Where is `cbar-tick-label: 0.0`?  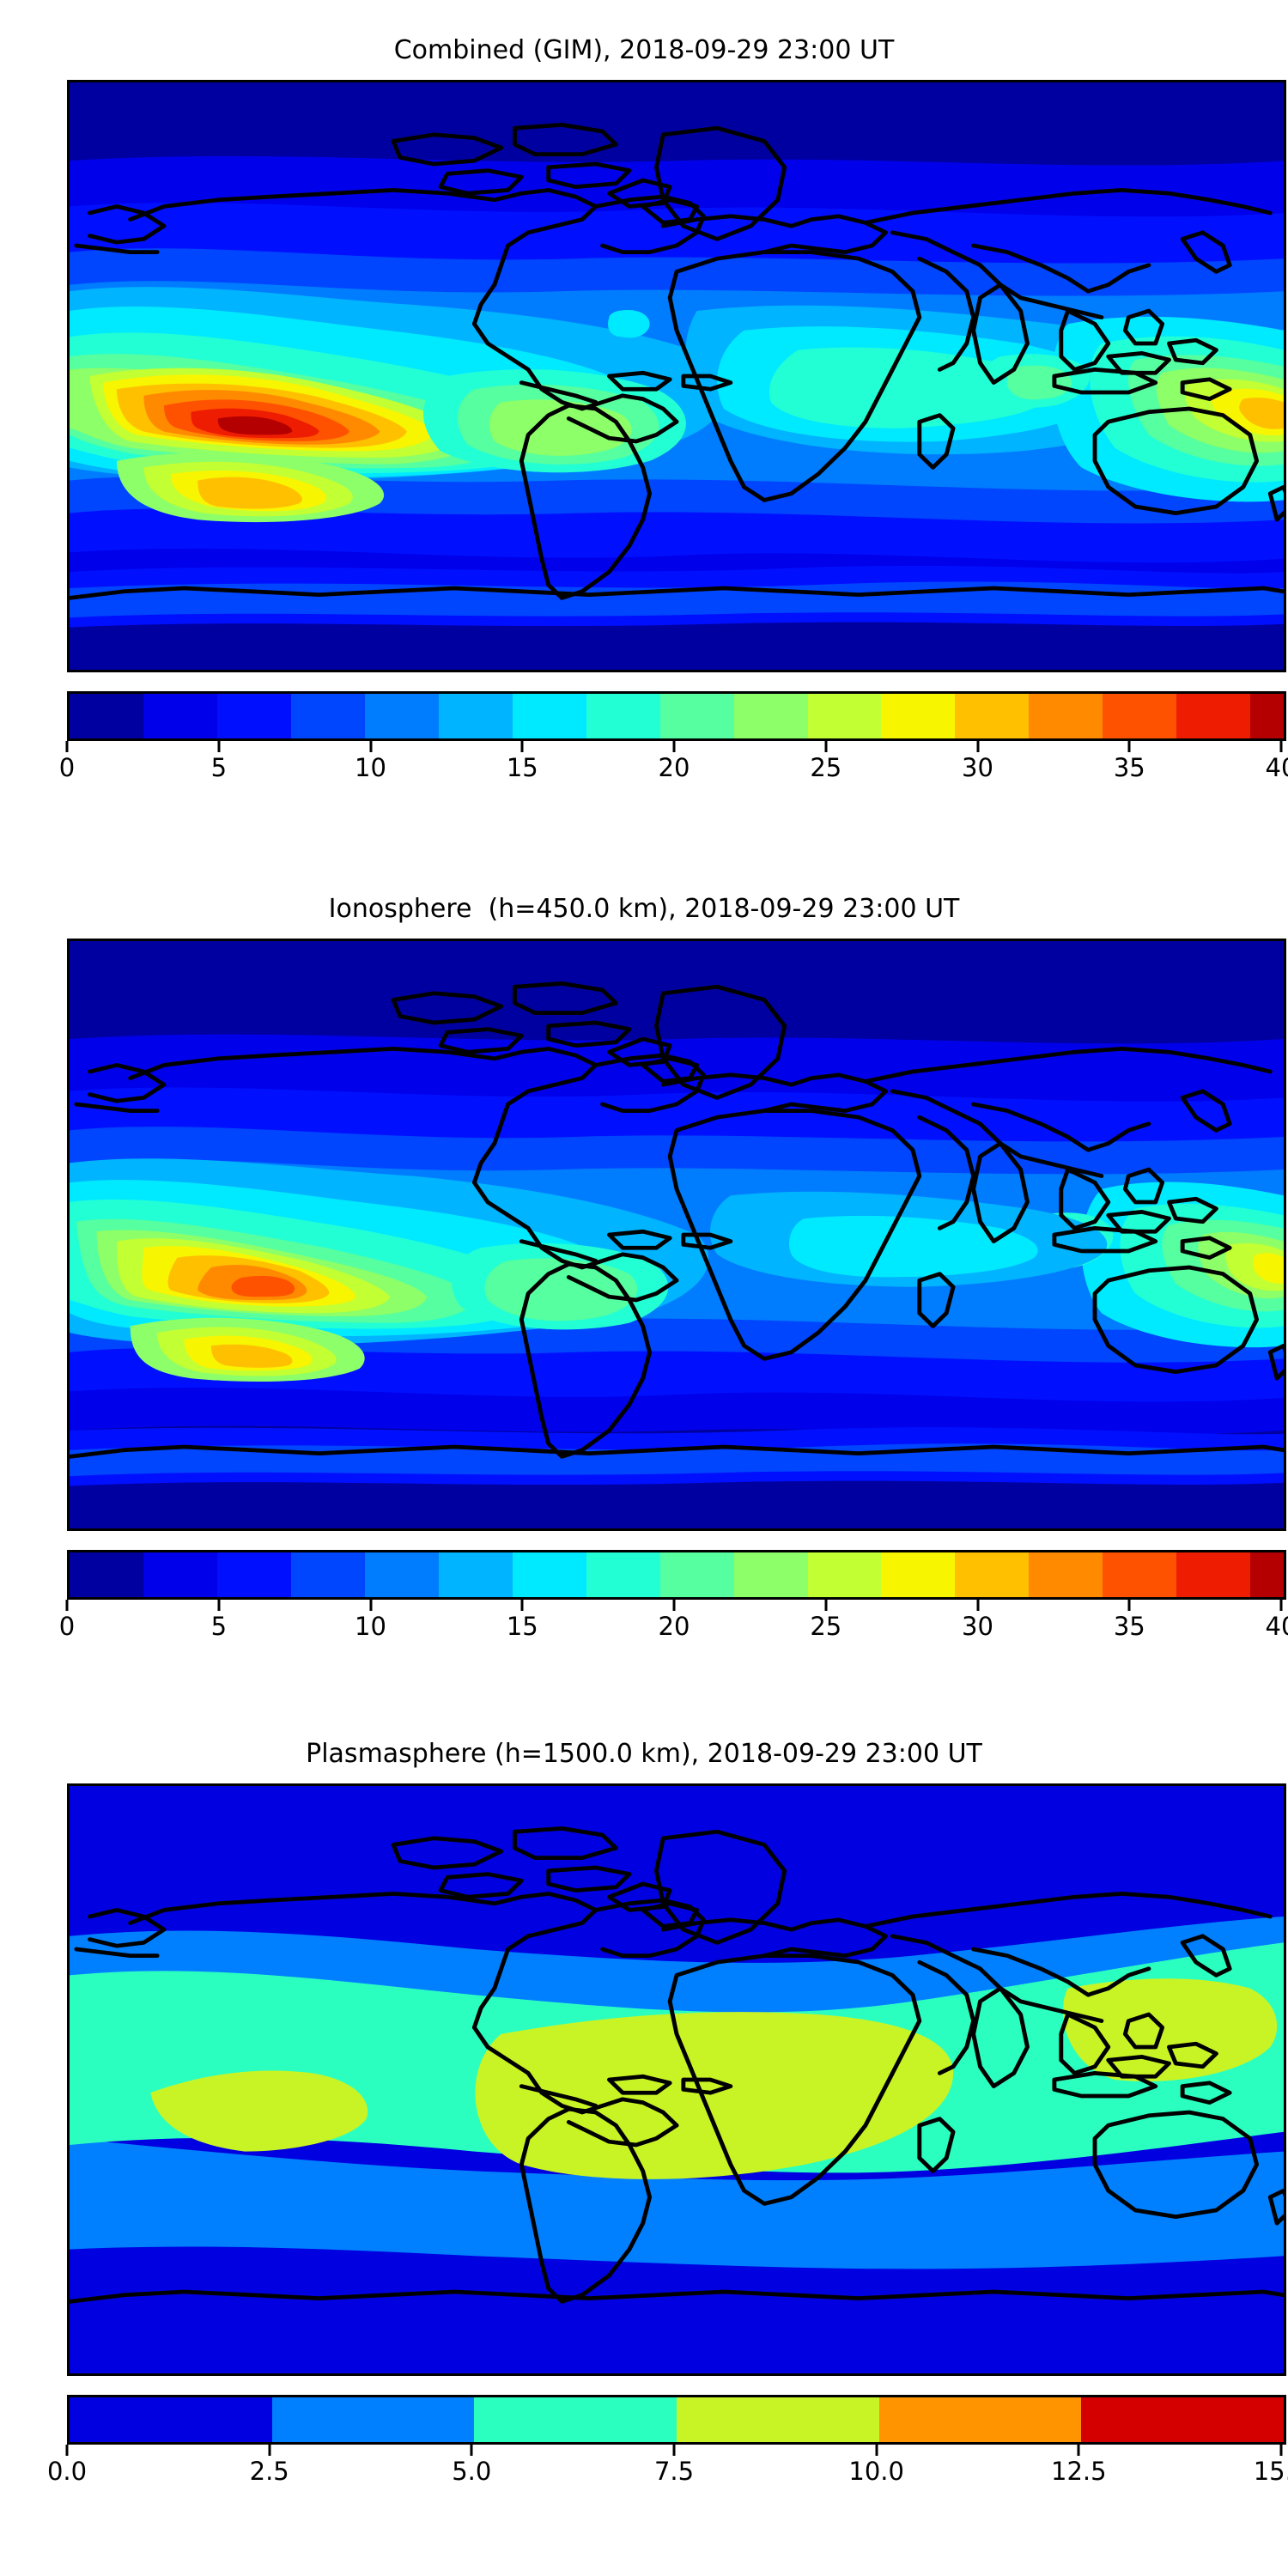
cbar-tick-label: 0.0 is located at coordinates (67, 2471).